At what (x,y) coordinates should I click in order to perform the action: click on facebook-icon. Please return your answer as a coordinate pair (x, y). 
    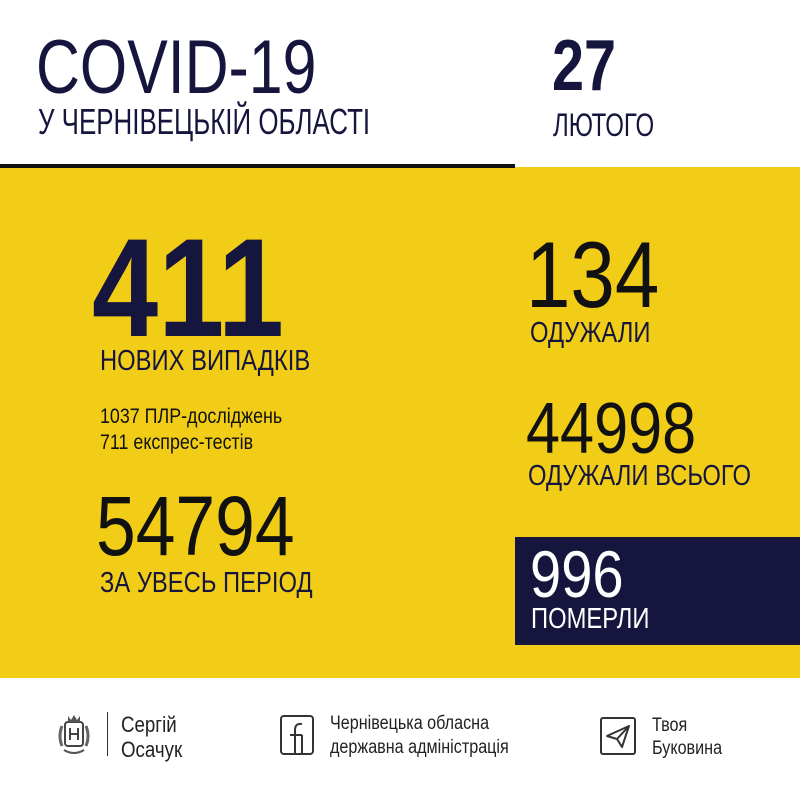
    Looking at the image, I should click on (297, 735).